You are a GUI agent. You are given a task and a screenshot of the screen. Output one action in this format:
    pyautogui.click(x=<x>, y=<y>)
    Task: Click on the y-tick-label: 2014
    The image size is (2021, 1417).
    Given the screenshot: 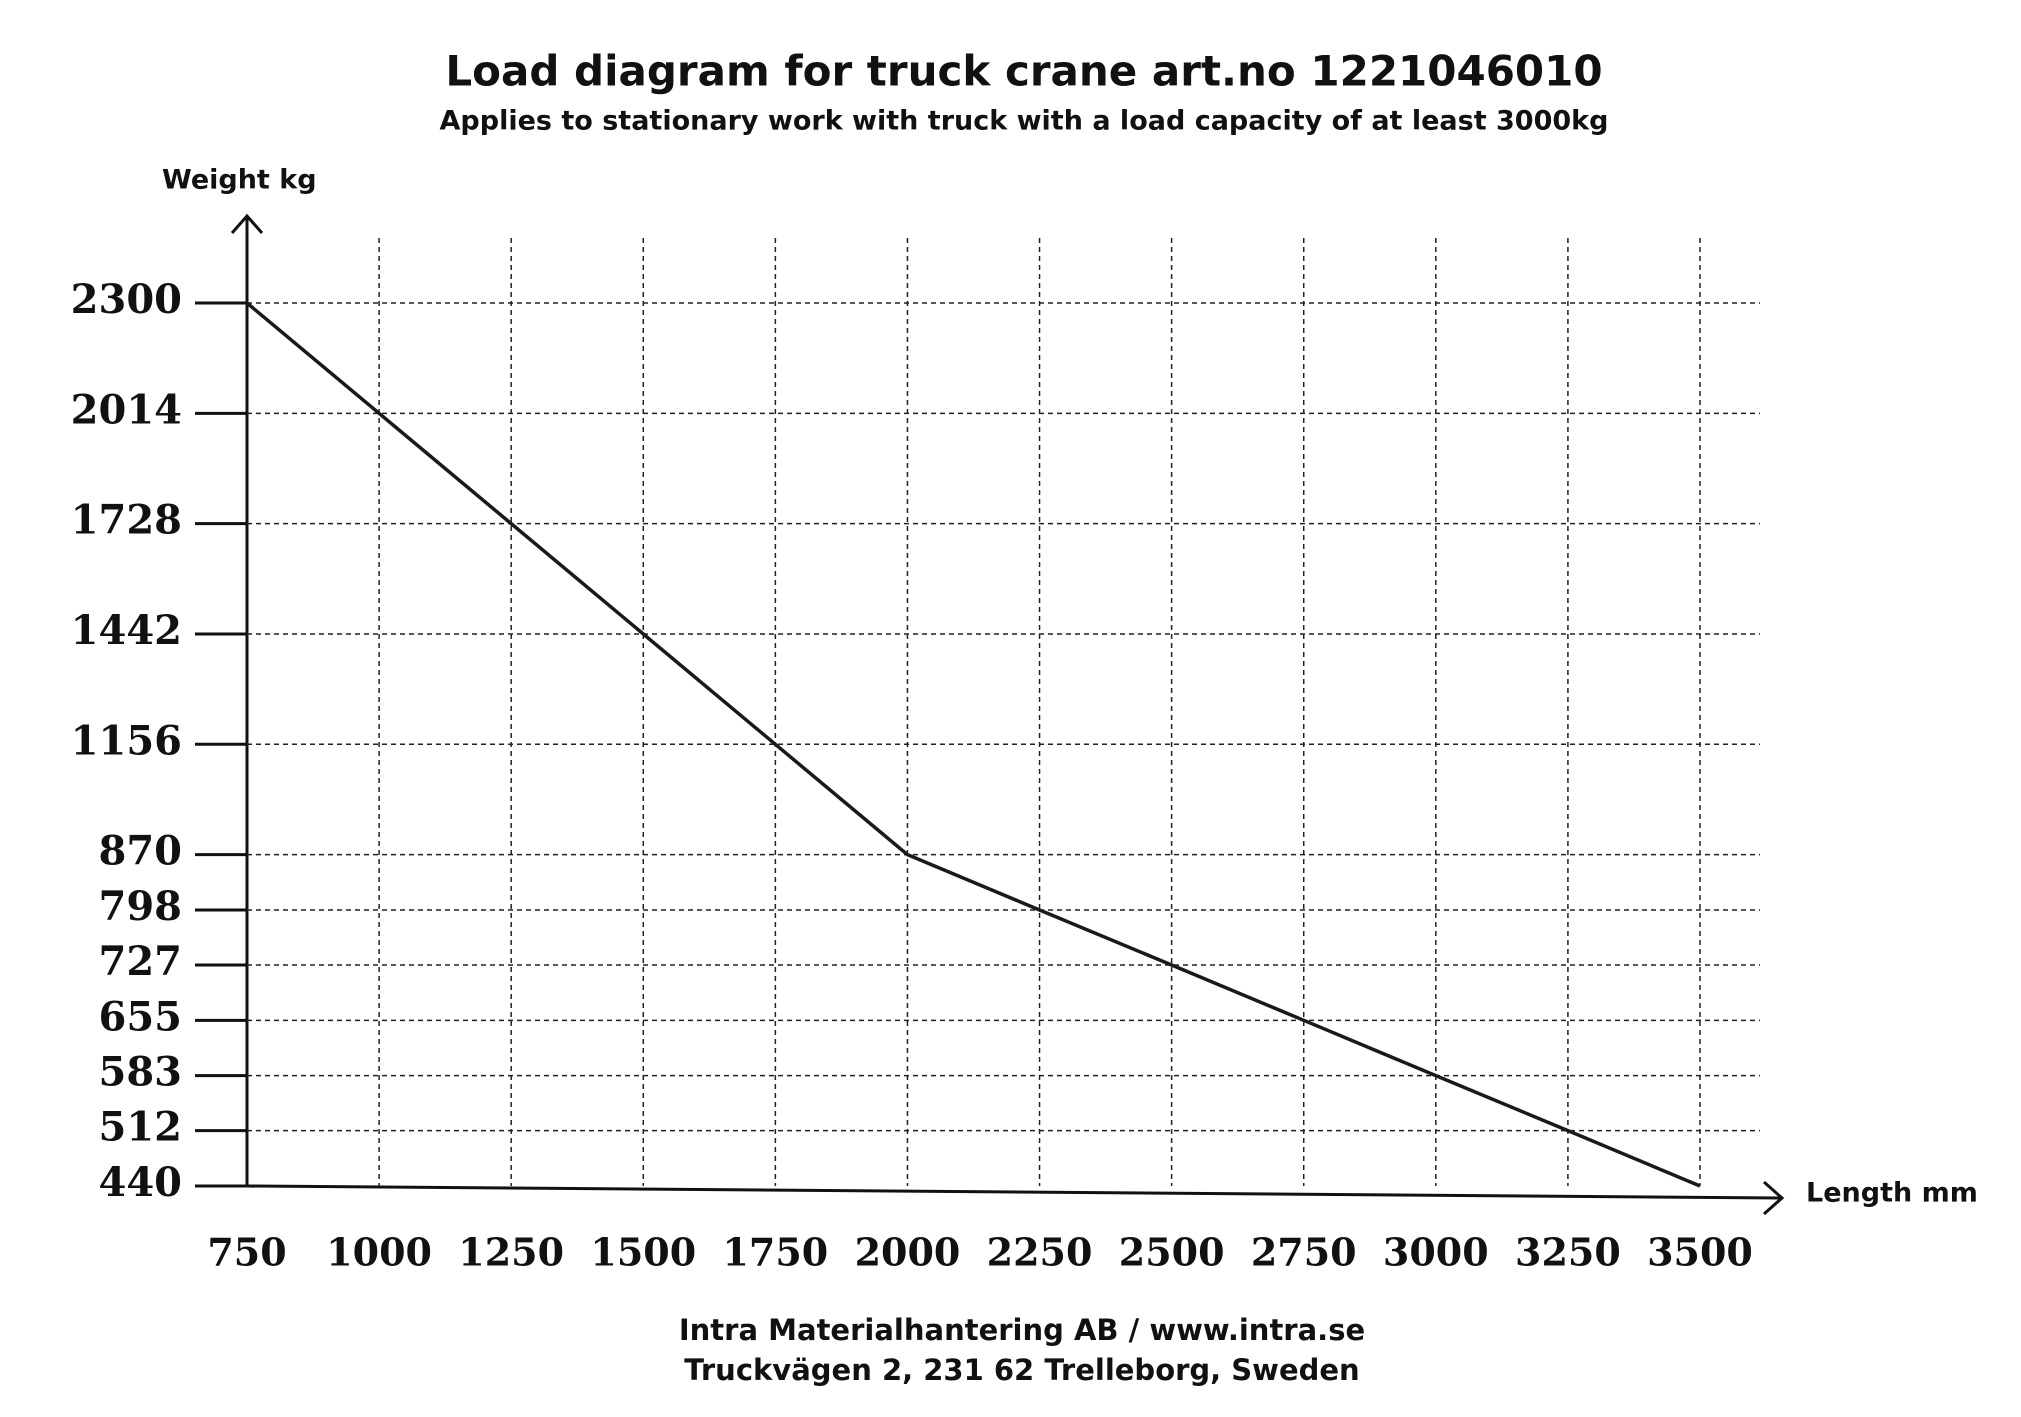 What is the action you would take?
    pyautogui.click(x=126, y=409)
    